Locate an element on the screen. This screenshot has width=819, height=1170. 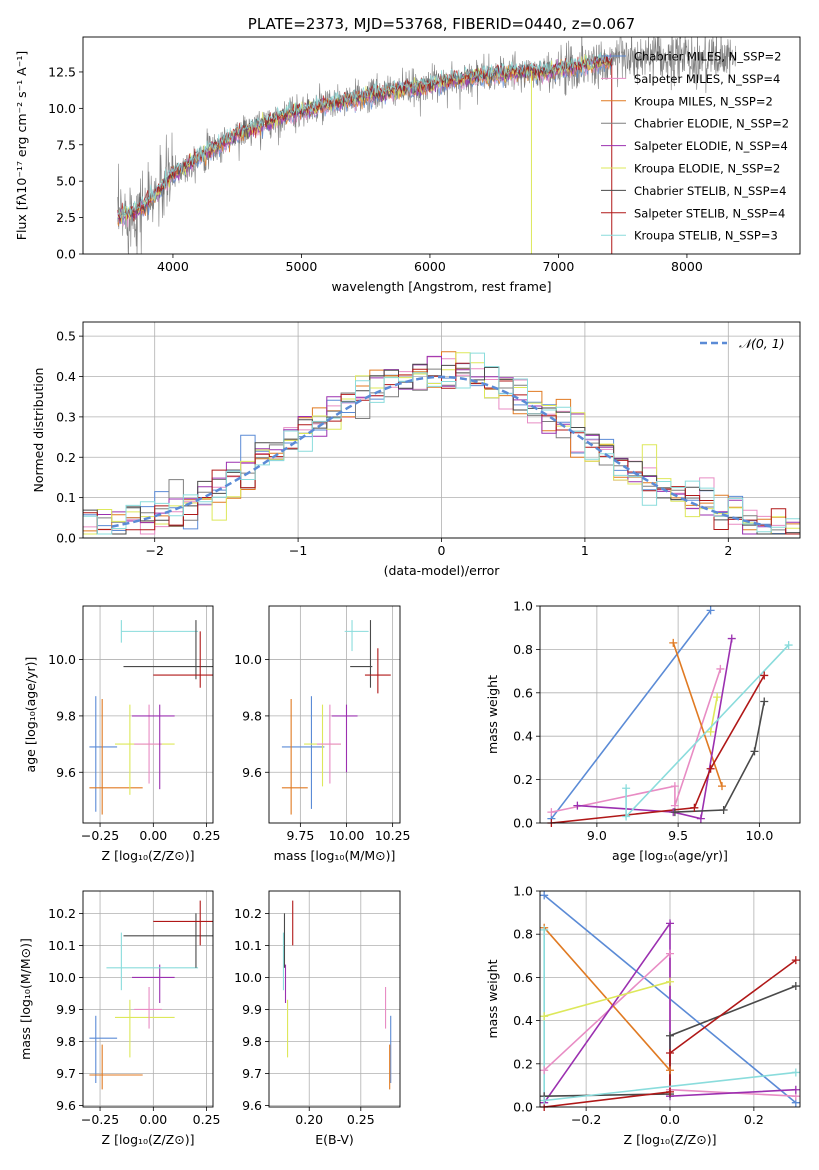
x-axis-label: wavelength [Angstrom, rest frame] is located at coordinates (441, 286).